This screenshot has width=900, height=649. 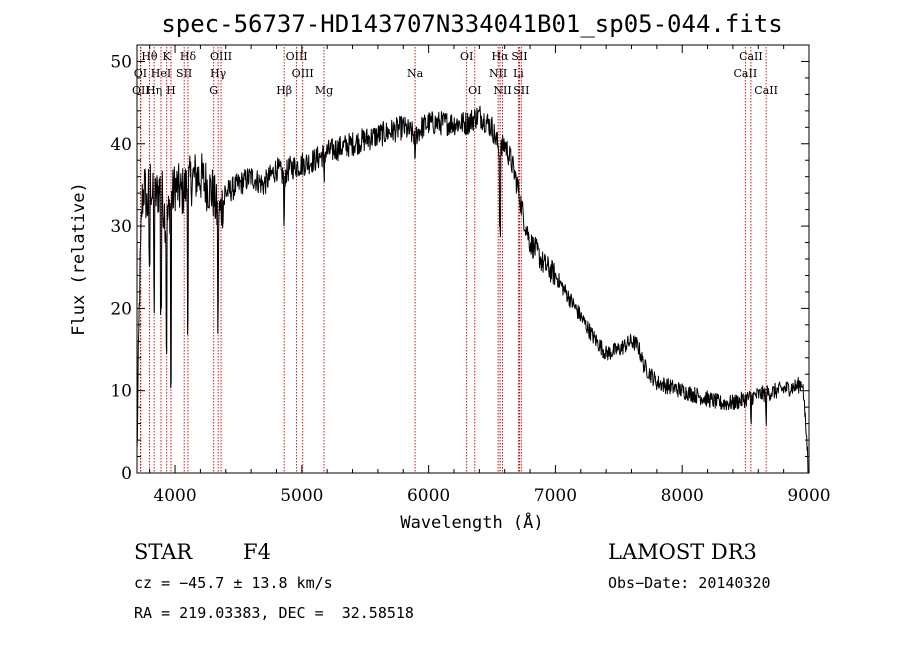 I want to click on y-tick-label: 20, so click(x=121, y=309).